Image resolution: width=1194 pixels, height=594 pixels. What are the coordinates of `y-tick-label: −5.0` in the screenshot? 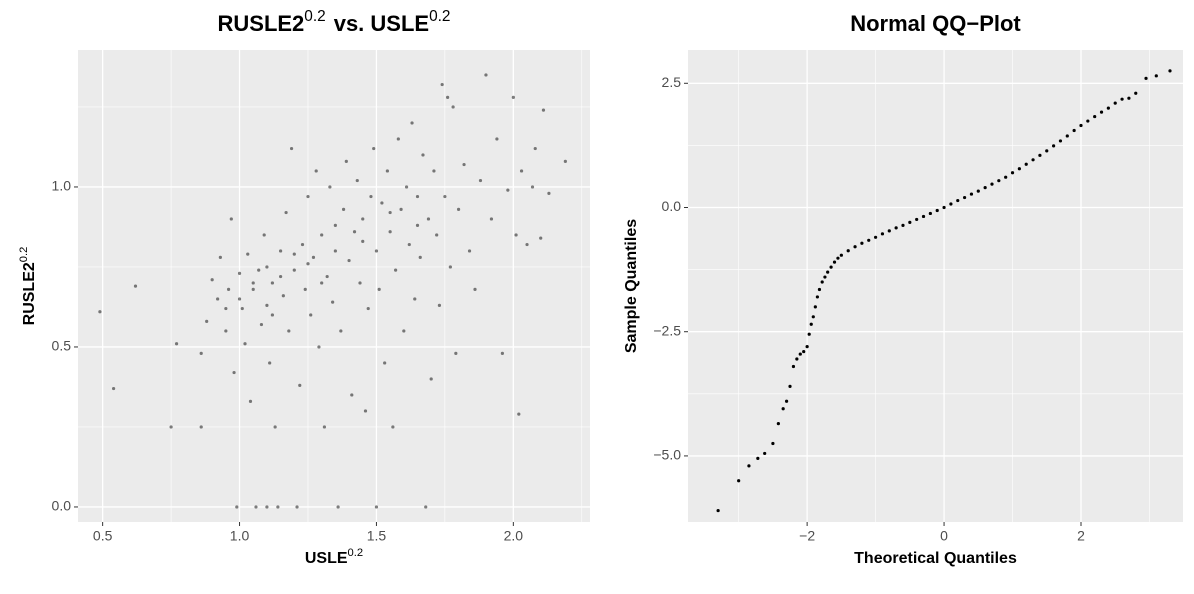 It's located at (667, 455).